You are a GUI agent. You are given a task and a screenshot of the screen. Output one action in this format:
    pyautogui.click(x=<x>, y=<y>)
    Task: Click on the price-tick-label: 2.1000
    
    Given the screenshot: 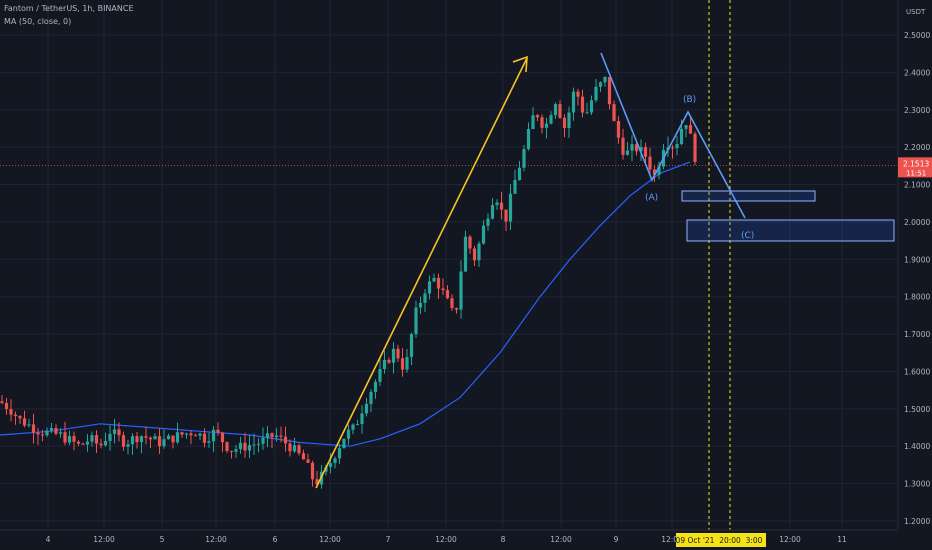 What is the action you would take?
    pyautogui.click(x=917, y=185)
    